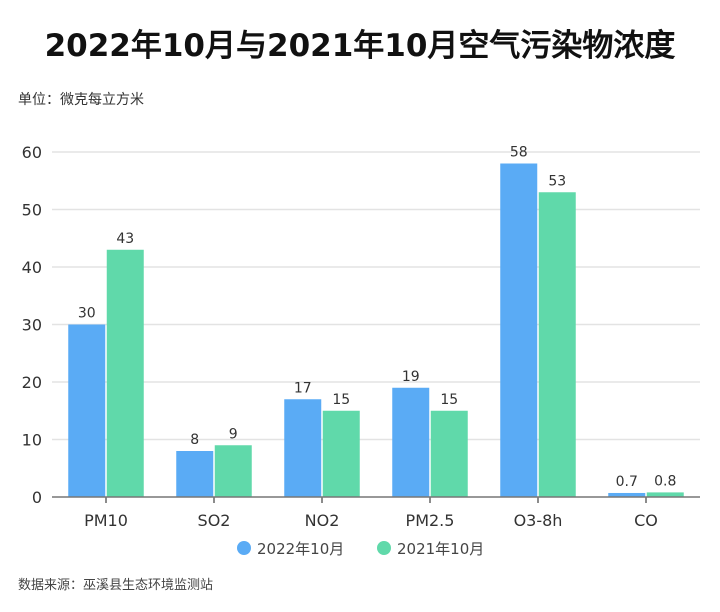 This screenshot has width=720, height=612. Describe the element at coordinates (627, 482) in the screenshot. I see `data-label: 0.7` at that location.